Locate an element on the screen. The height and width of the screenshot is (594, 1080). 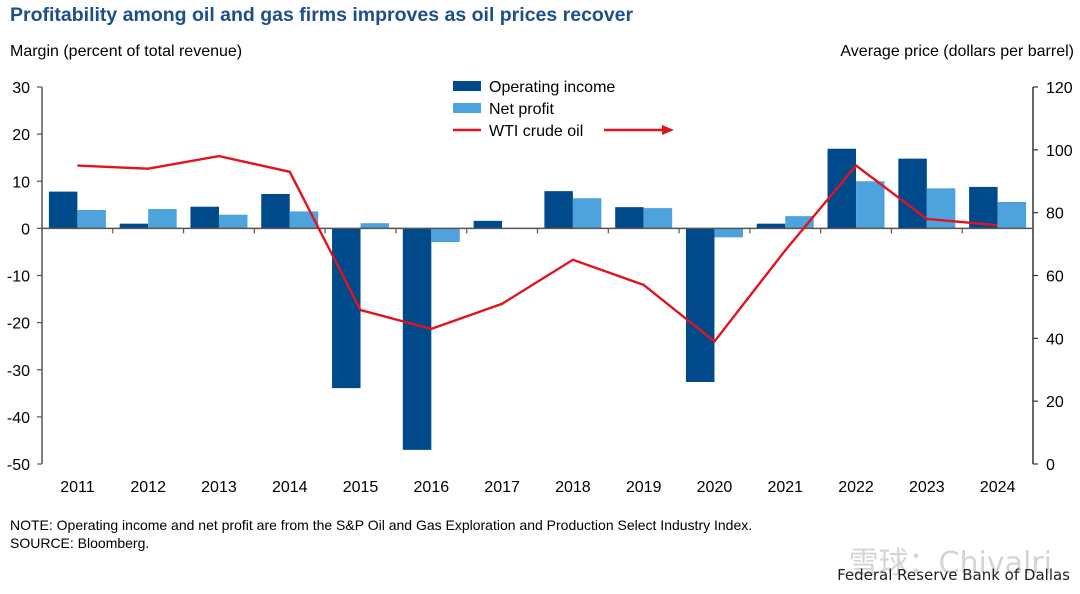
left-tick-label: -10 is located at coordinates (18, 277).